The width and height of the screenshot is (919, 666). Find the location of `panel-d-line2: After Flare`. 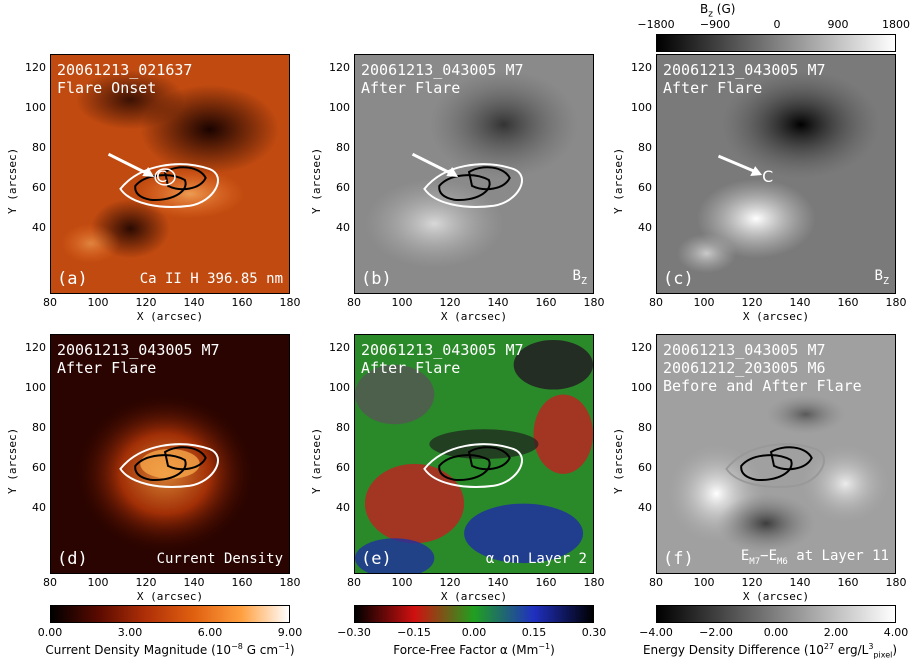

panel-d-line2: After Flare is located at coordinates (107, 368).